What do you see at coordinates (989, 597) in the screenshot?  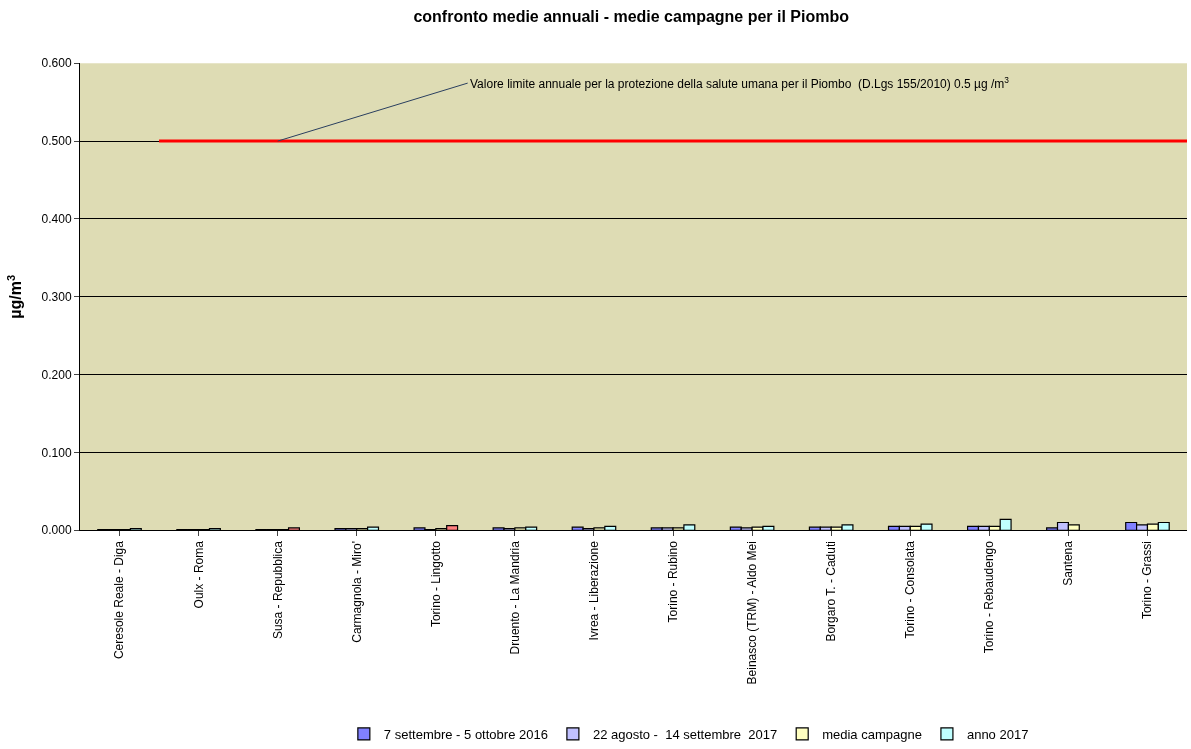 I see `x-tick-label: Torino - Rebaudengo` at bounding box center [989, 597].